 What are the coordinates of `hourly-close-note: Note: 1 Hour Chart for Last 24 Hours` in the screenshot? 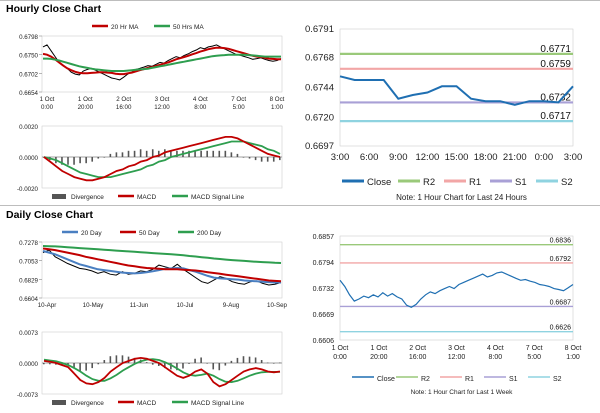 It's located at (461, 197).